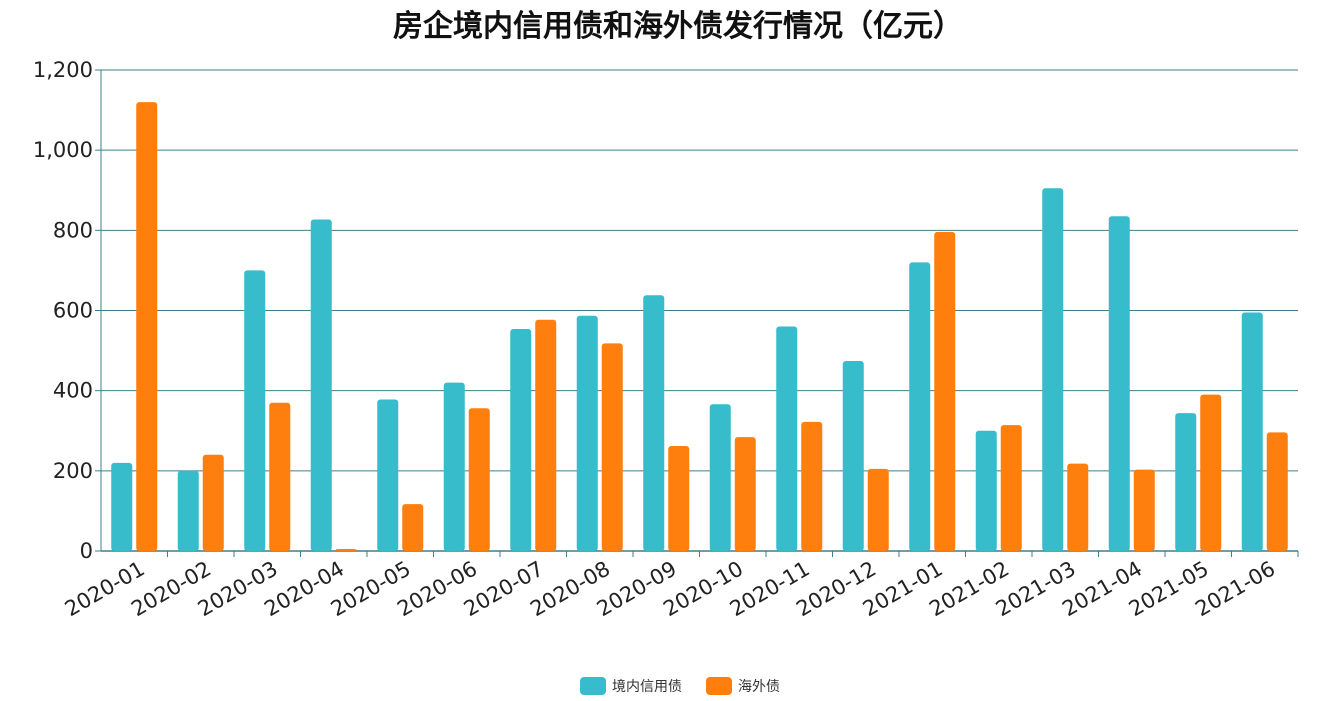 This screenshot has height=701, width=1321. I want to click on legend-label: 海外债, so click(759, 687).